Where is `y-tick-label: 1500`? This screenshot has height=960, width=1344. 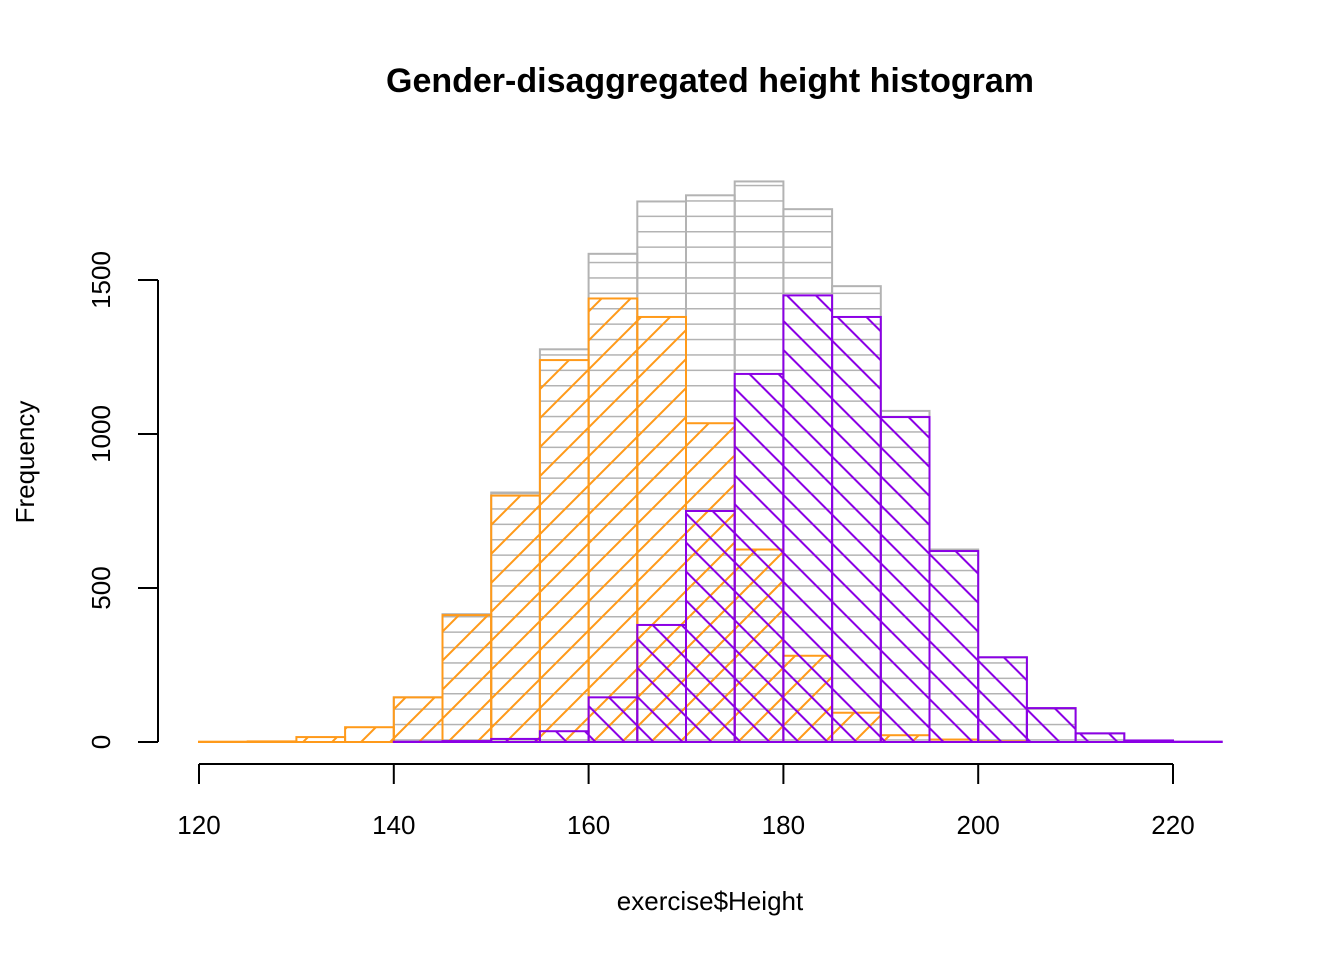
y-tick-label: 1500 is located at coordinates (101, 280).